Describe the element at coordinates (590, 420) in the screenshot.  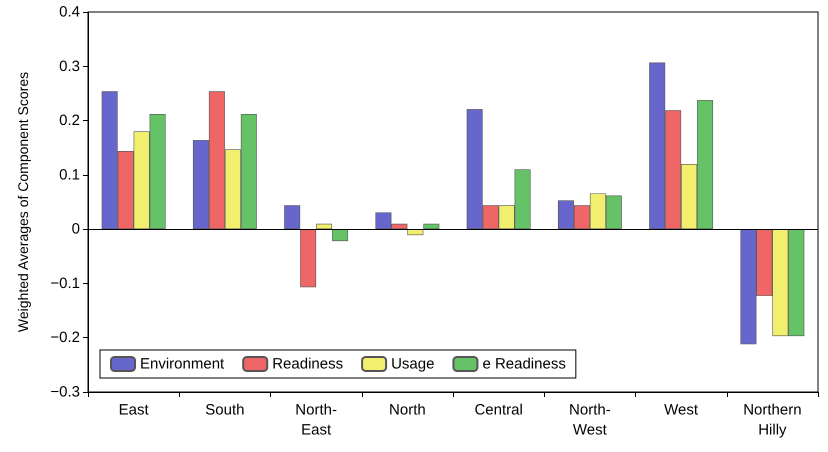
I see `x-tick-label: North- West` at that location.